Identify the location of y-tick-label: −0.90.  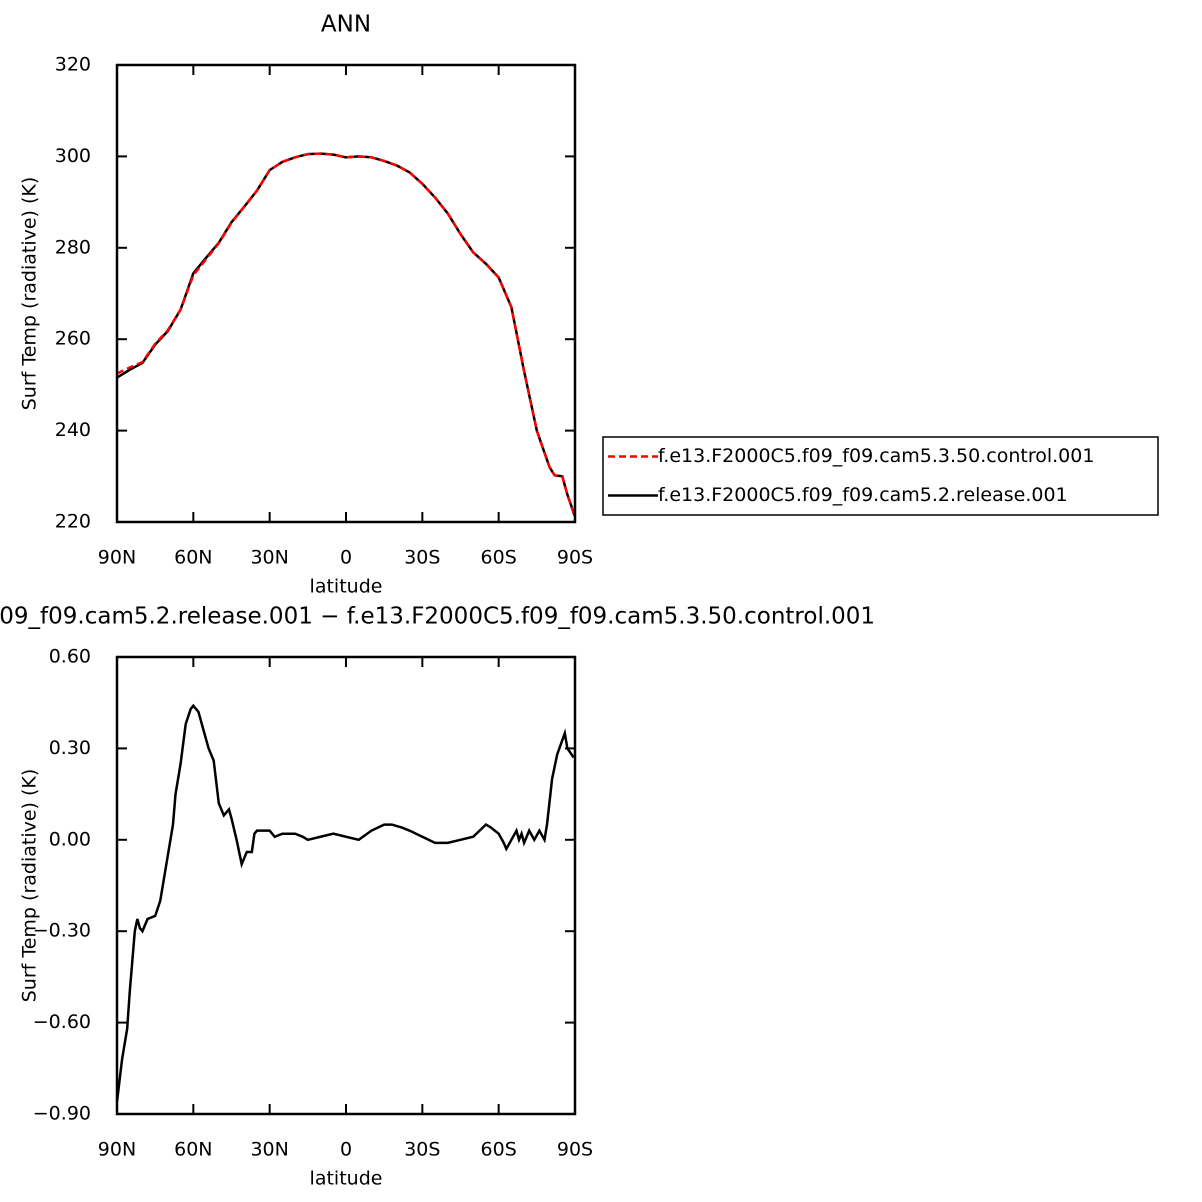
(62, 1114).